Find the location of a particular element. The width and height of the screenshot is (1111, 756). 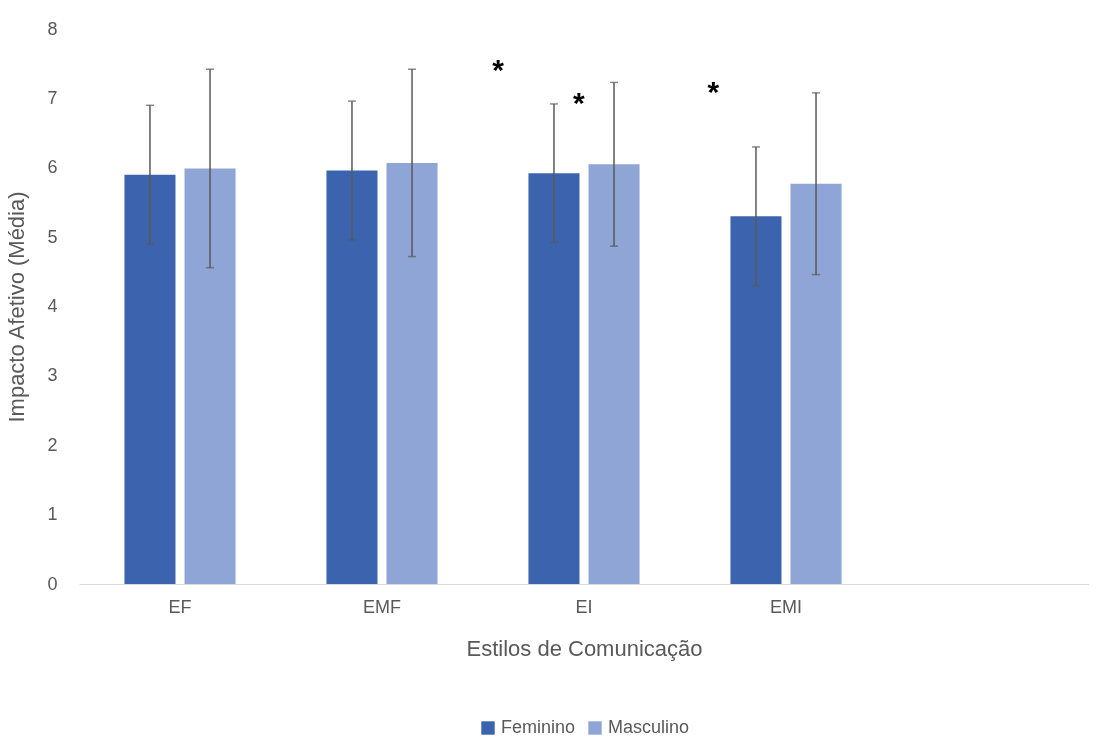

y-tick-label: 1 is located at coordinates (52, 514).